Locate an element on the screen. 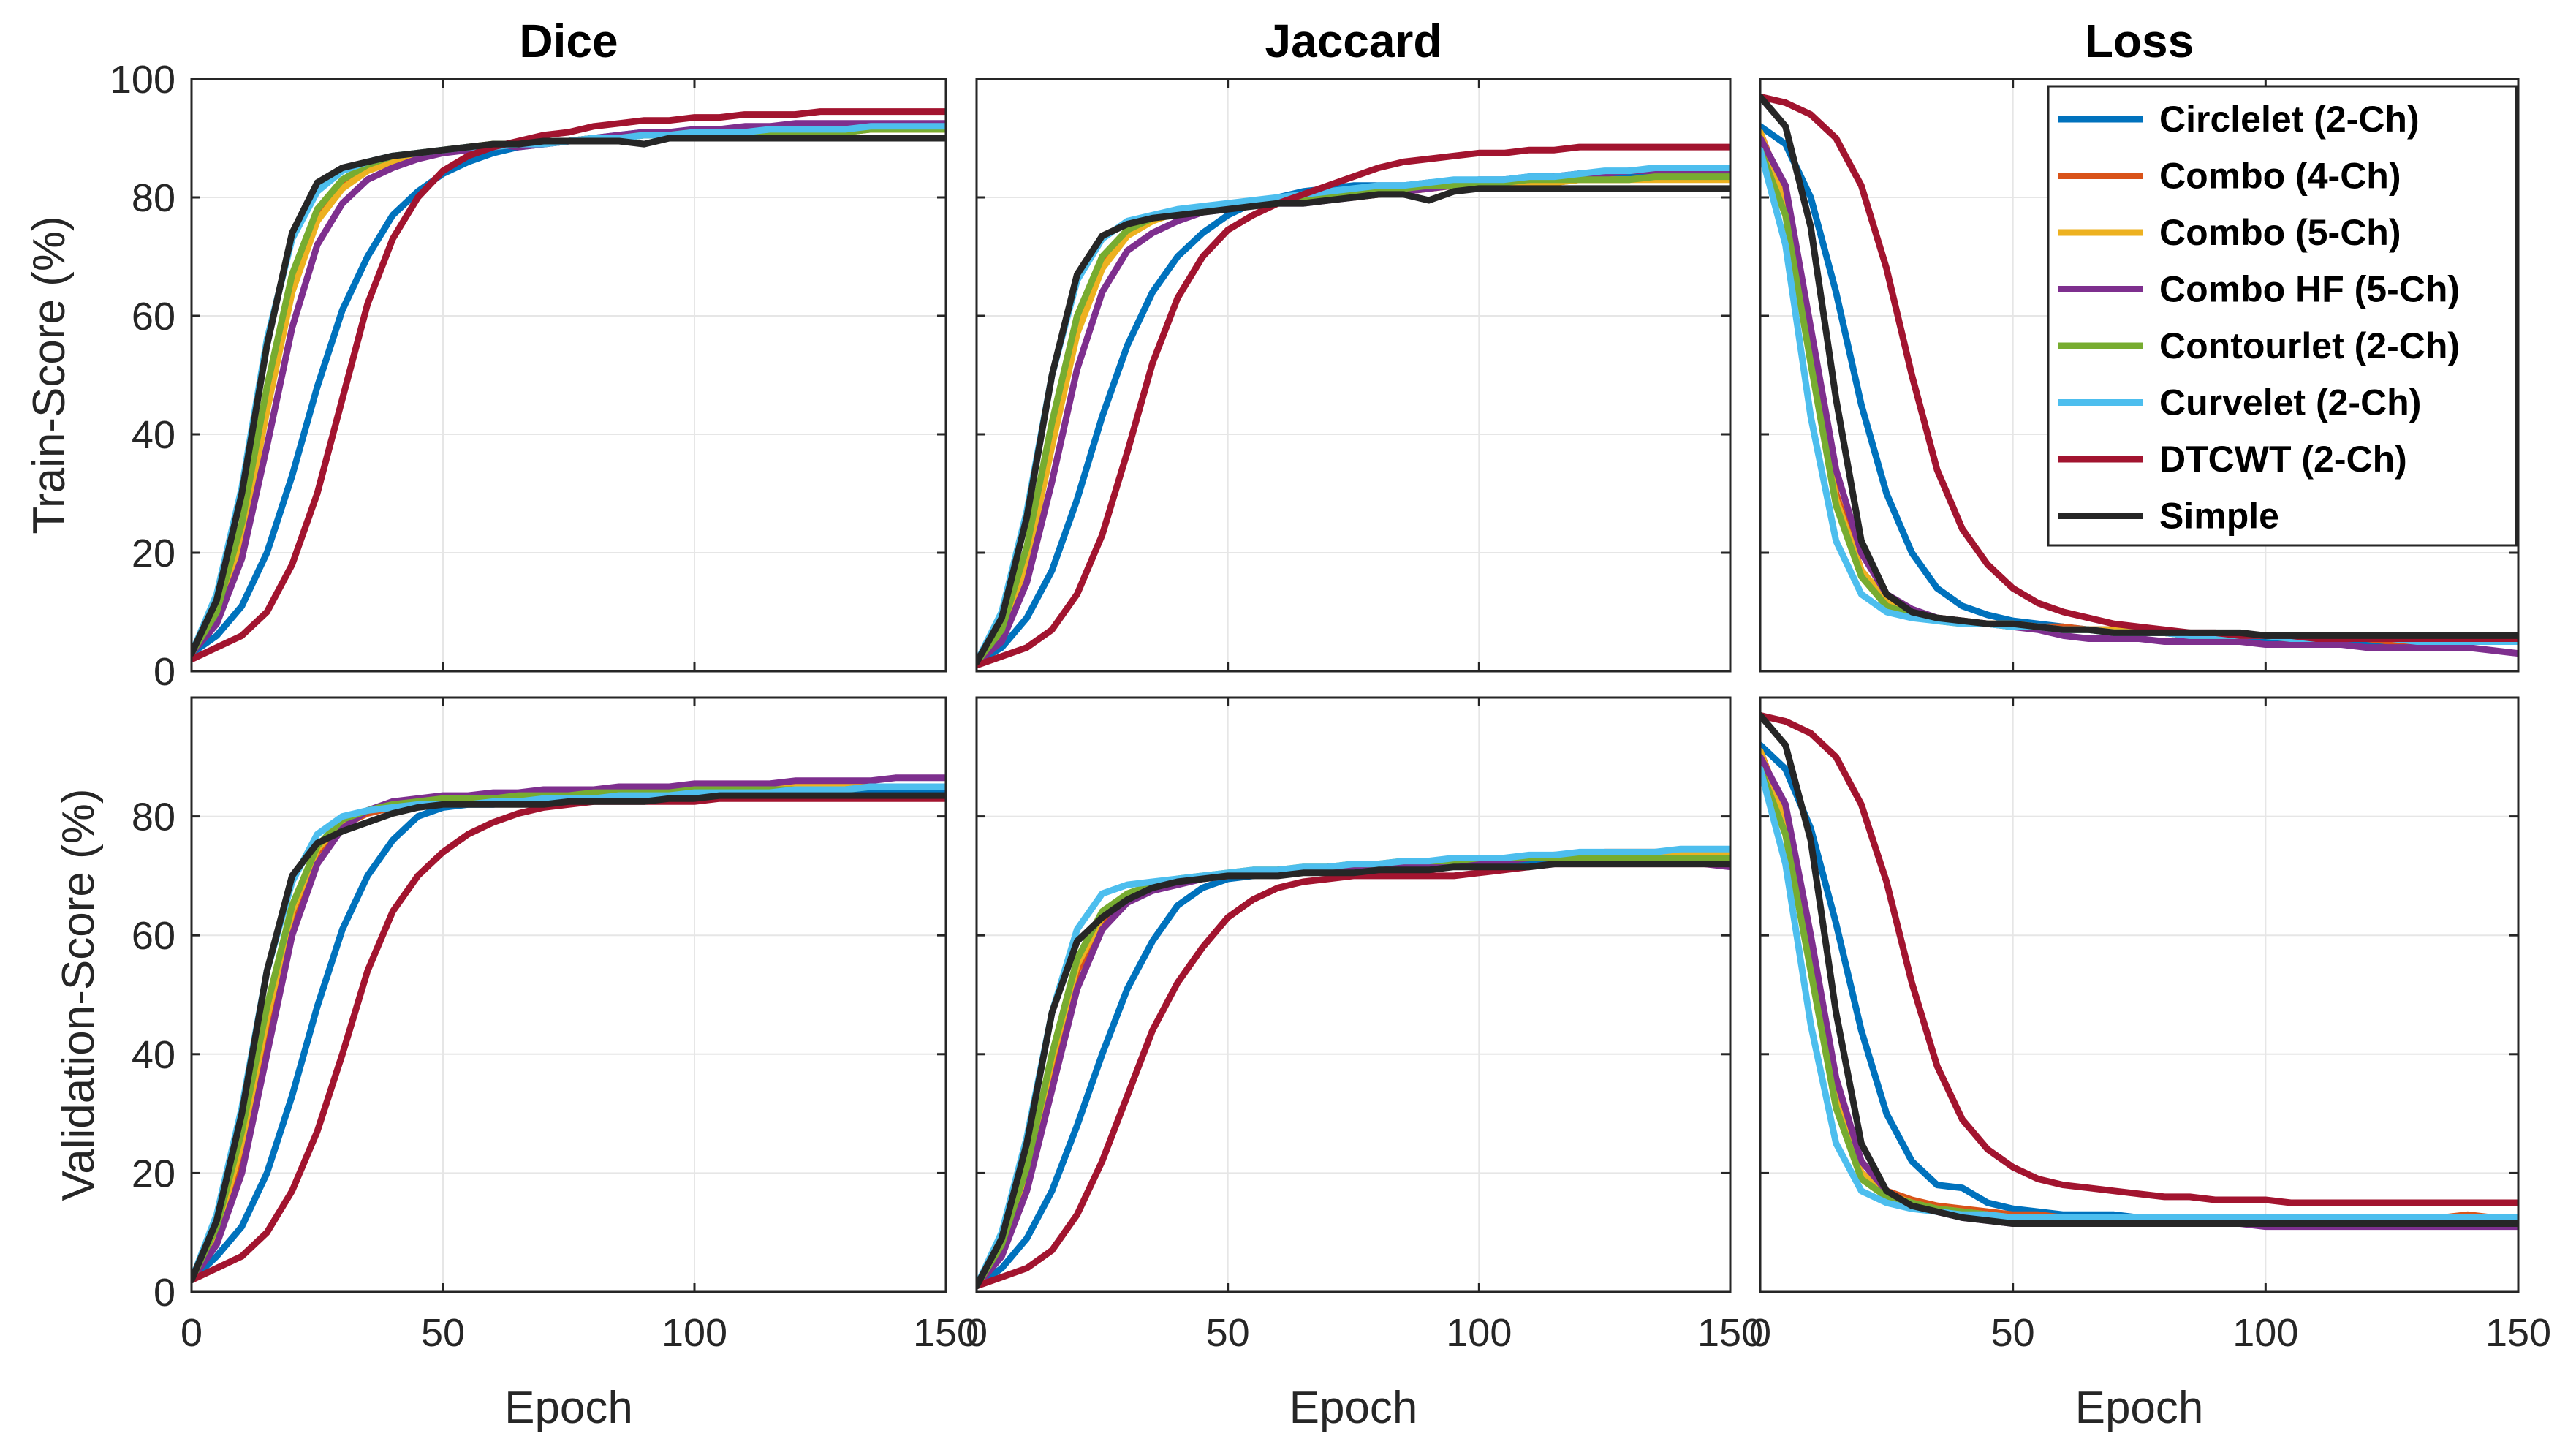  legend-item: Combo HF (5-Ch) is located at coordinates (2259, 289).